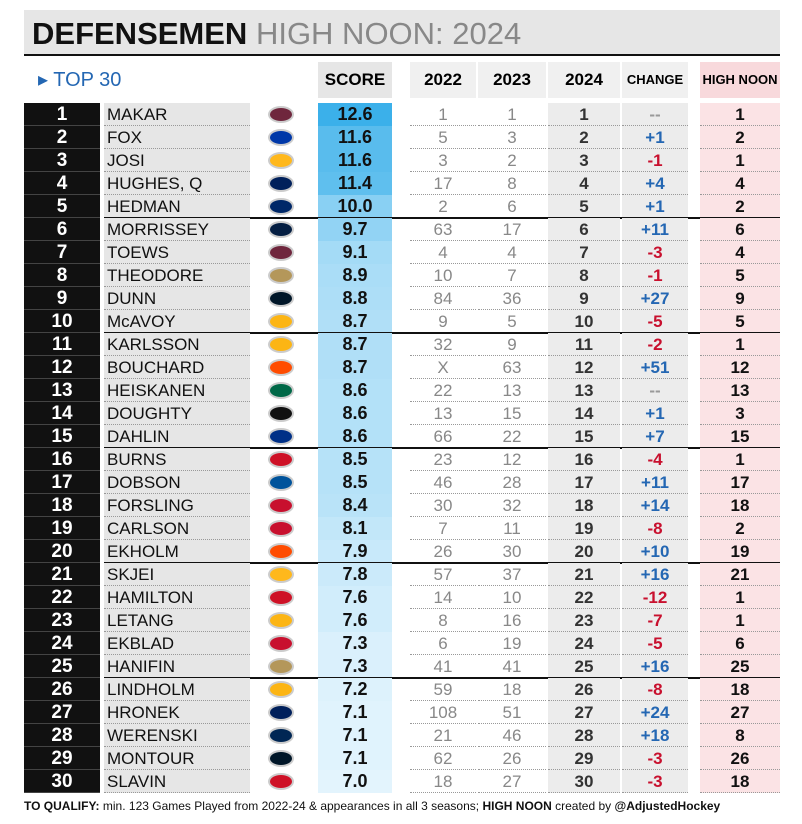 This screenshot has height=824, width=802. What do you see at coordinates (584, 80) in the screenshot?
I see `year-header: 2024` at bounding box center [584, 80].